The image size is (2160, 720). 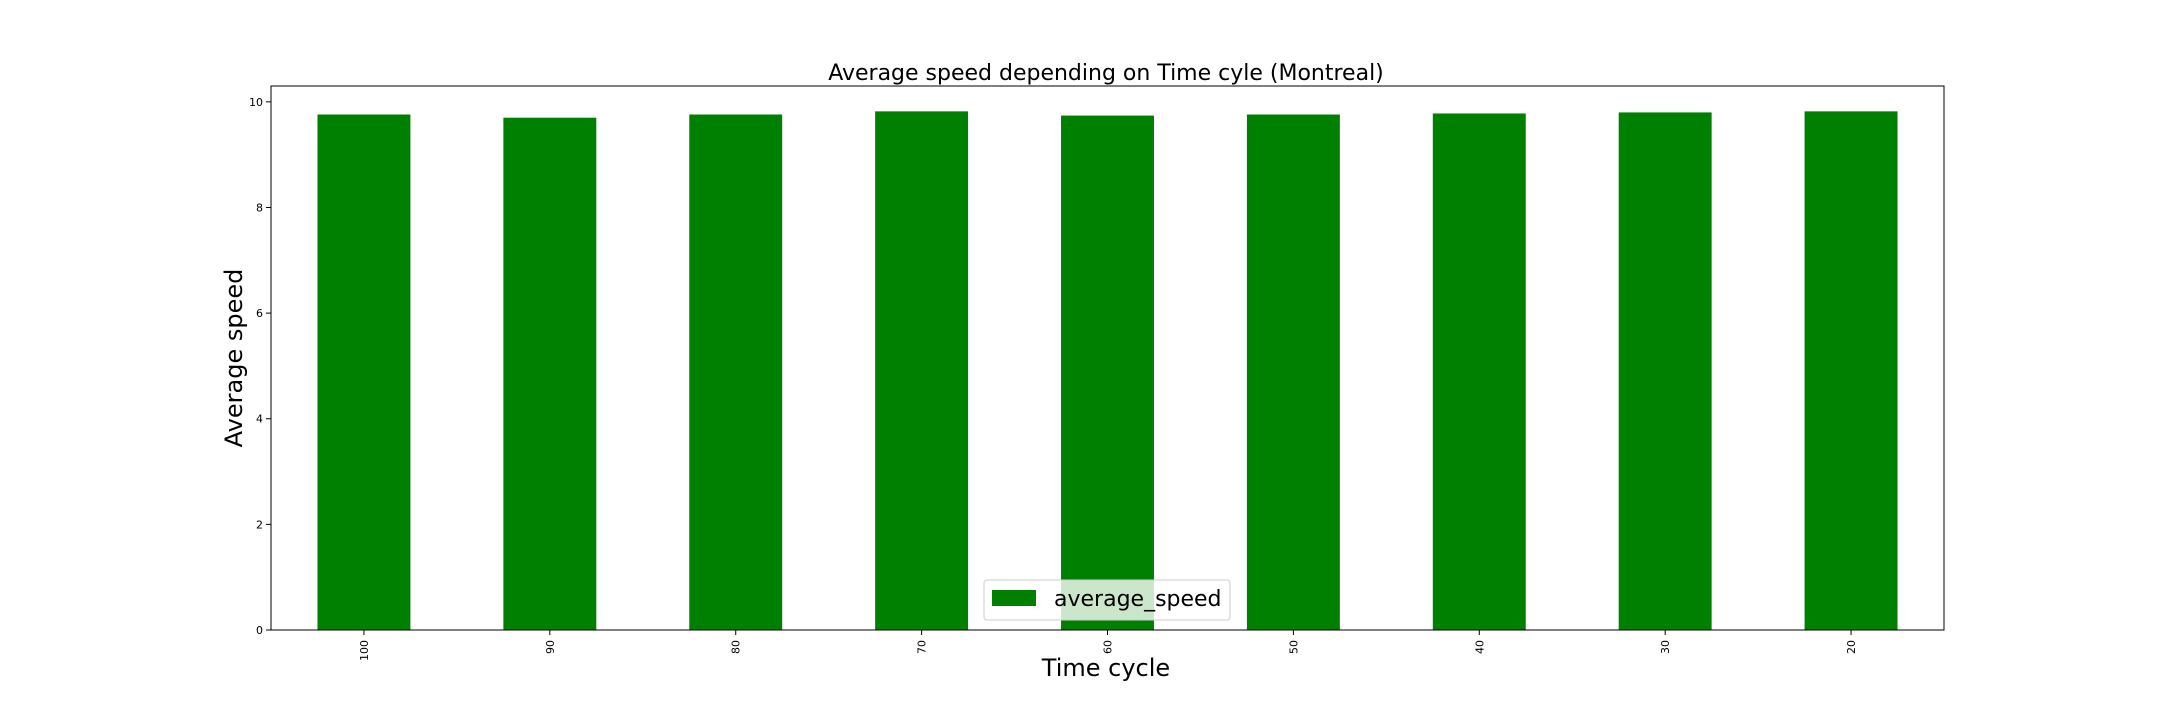 What do you see at coordinates (1851, 647) in the screenshot?
I see `x-tick-label-20: 20` at bounding box center [1851, 647].